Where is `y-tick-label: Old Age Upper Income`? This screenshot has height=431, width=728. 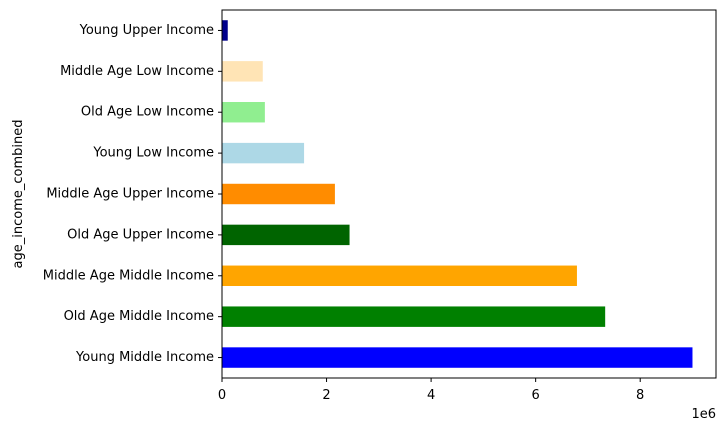
y-tick-label: Old Age Upper Income is located at coordinates (140, 234).